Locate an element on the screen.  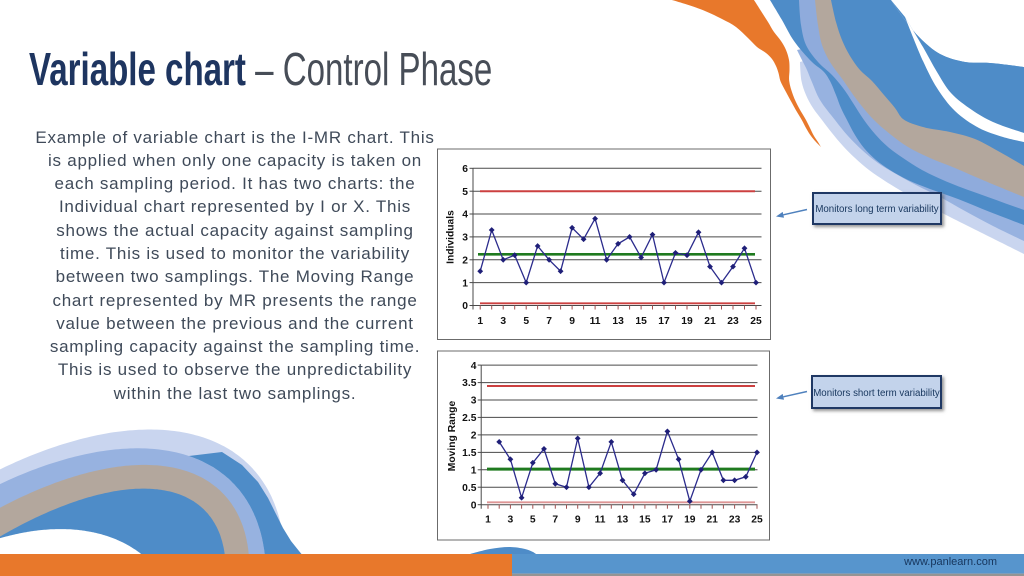
svg-text: 6 is located at coordinates (465, 169).